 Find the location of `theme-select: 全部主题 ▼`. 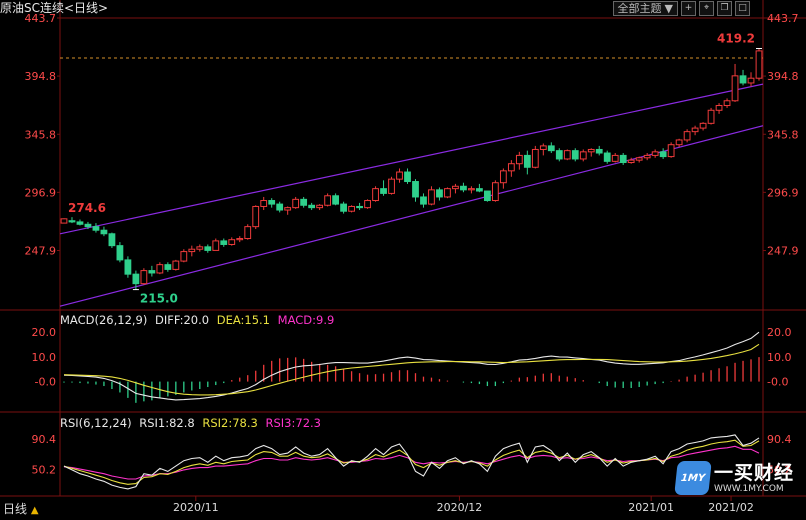

theme-select: 全部主题 ▼ is located at coordinates (645, 8).